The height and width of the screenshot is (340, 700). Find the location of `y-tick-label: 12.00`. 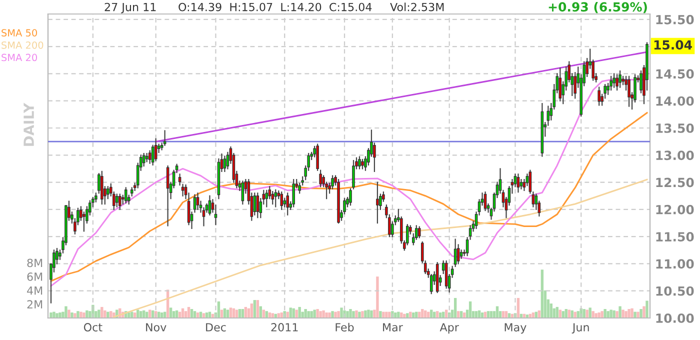

y-tick-label: 12.00 is located at coordinates (675, 209).